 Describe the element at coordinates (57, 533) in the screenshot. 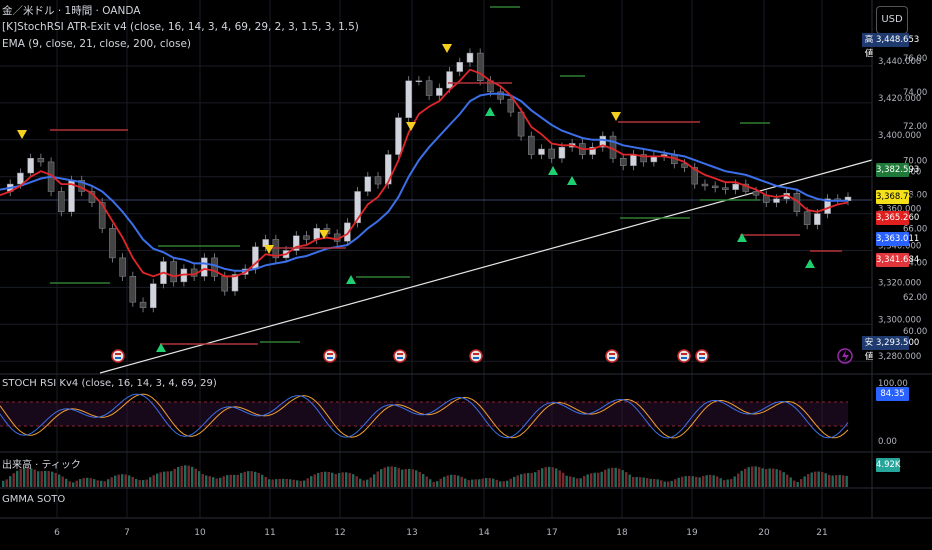

I see `time-axis-label: 6` at that location.